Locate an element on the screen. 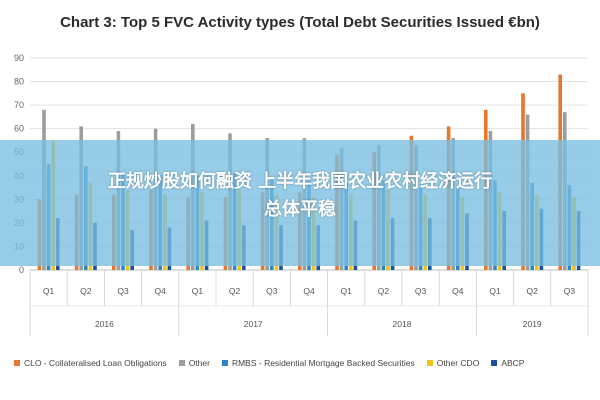 The height and width of the screenshot is (400, 600). legend-item: Other CDO is located at coordinates (453, 363).